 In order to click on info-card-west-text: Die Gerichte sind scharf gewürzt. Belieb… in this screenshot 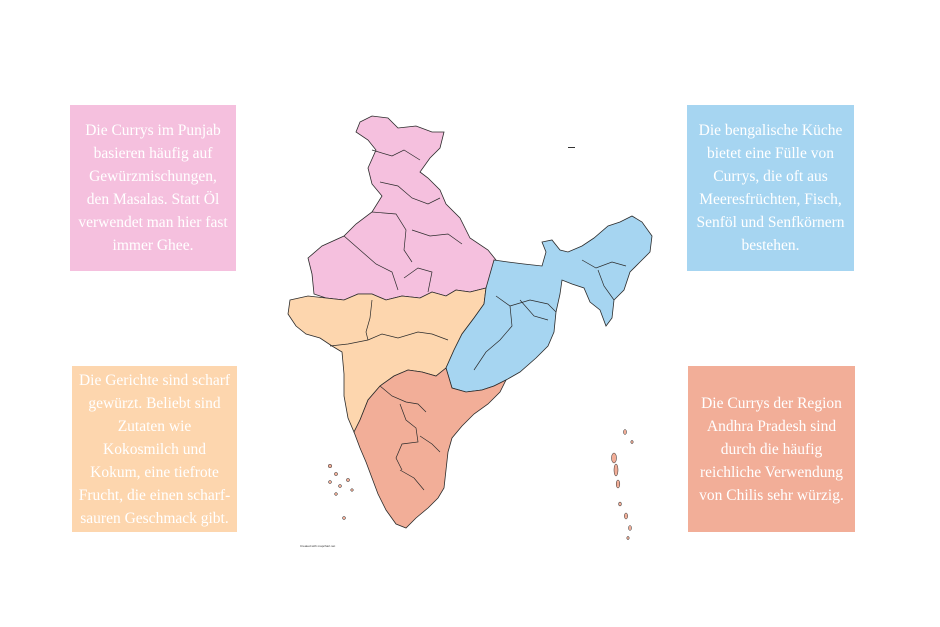, I will do `click(154, 449)`.